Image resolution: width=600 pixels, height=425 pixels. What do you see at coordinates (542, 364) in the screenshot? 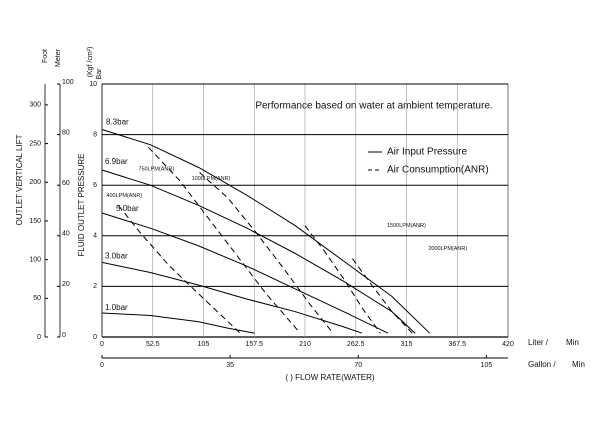
I see `x2-unit: Gallon /` at bounding box center [542, 364].